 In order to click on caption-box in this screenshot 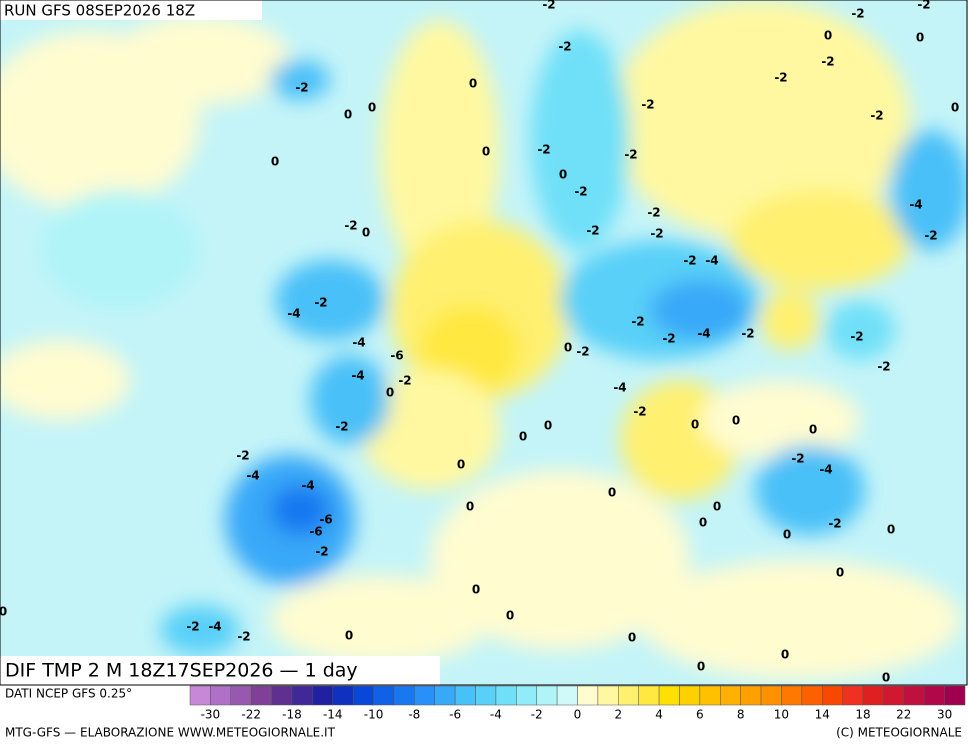, I will do `click(220, 670)`.